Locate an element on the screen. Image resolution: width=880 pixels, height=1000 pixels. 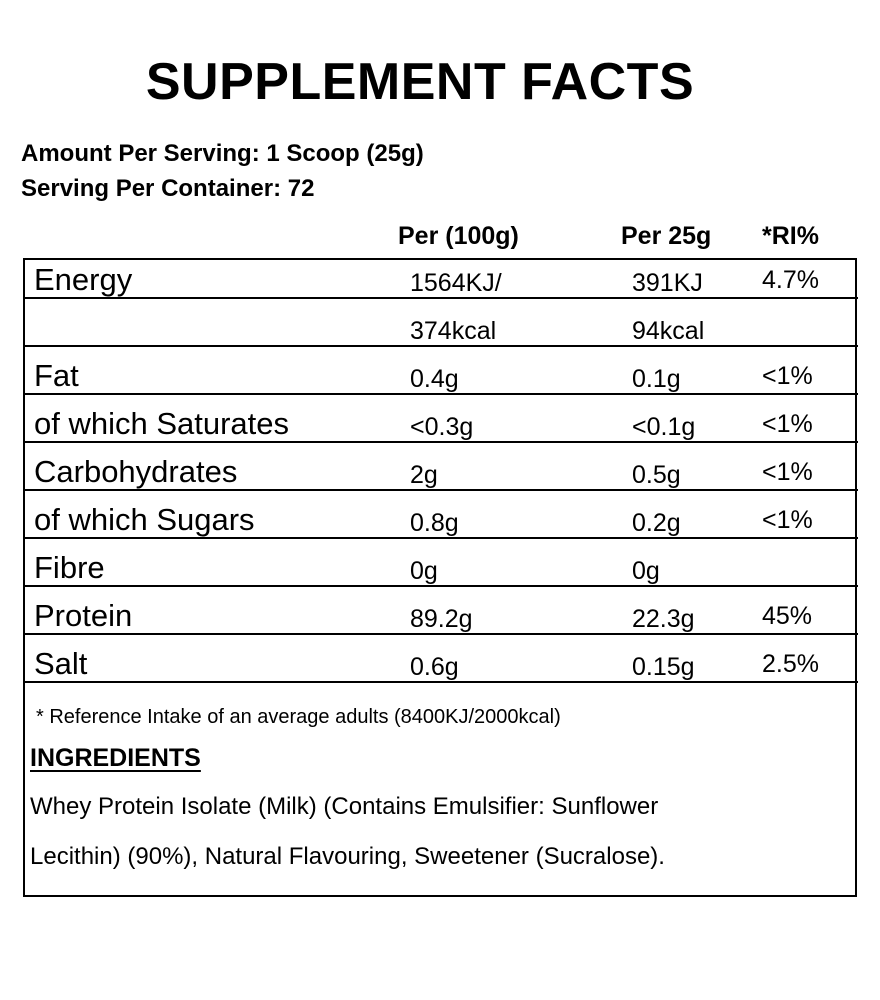
title: SUPPLEMENT FACTS is located at coordinates (420, 82).